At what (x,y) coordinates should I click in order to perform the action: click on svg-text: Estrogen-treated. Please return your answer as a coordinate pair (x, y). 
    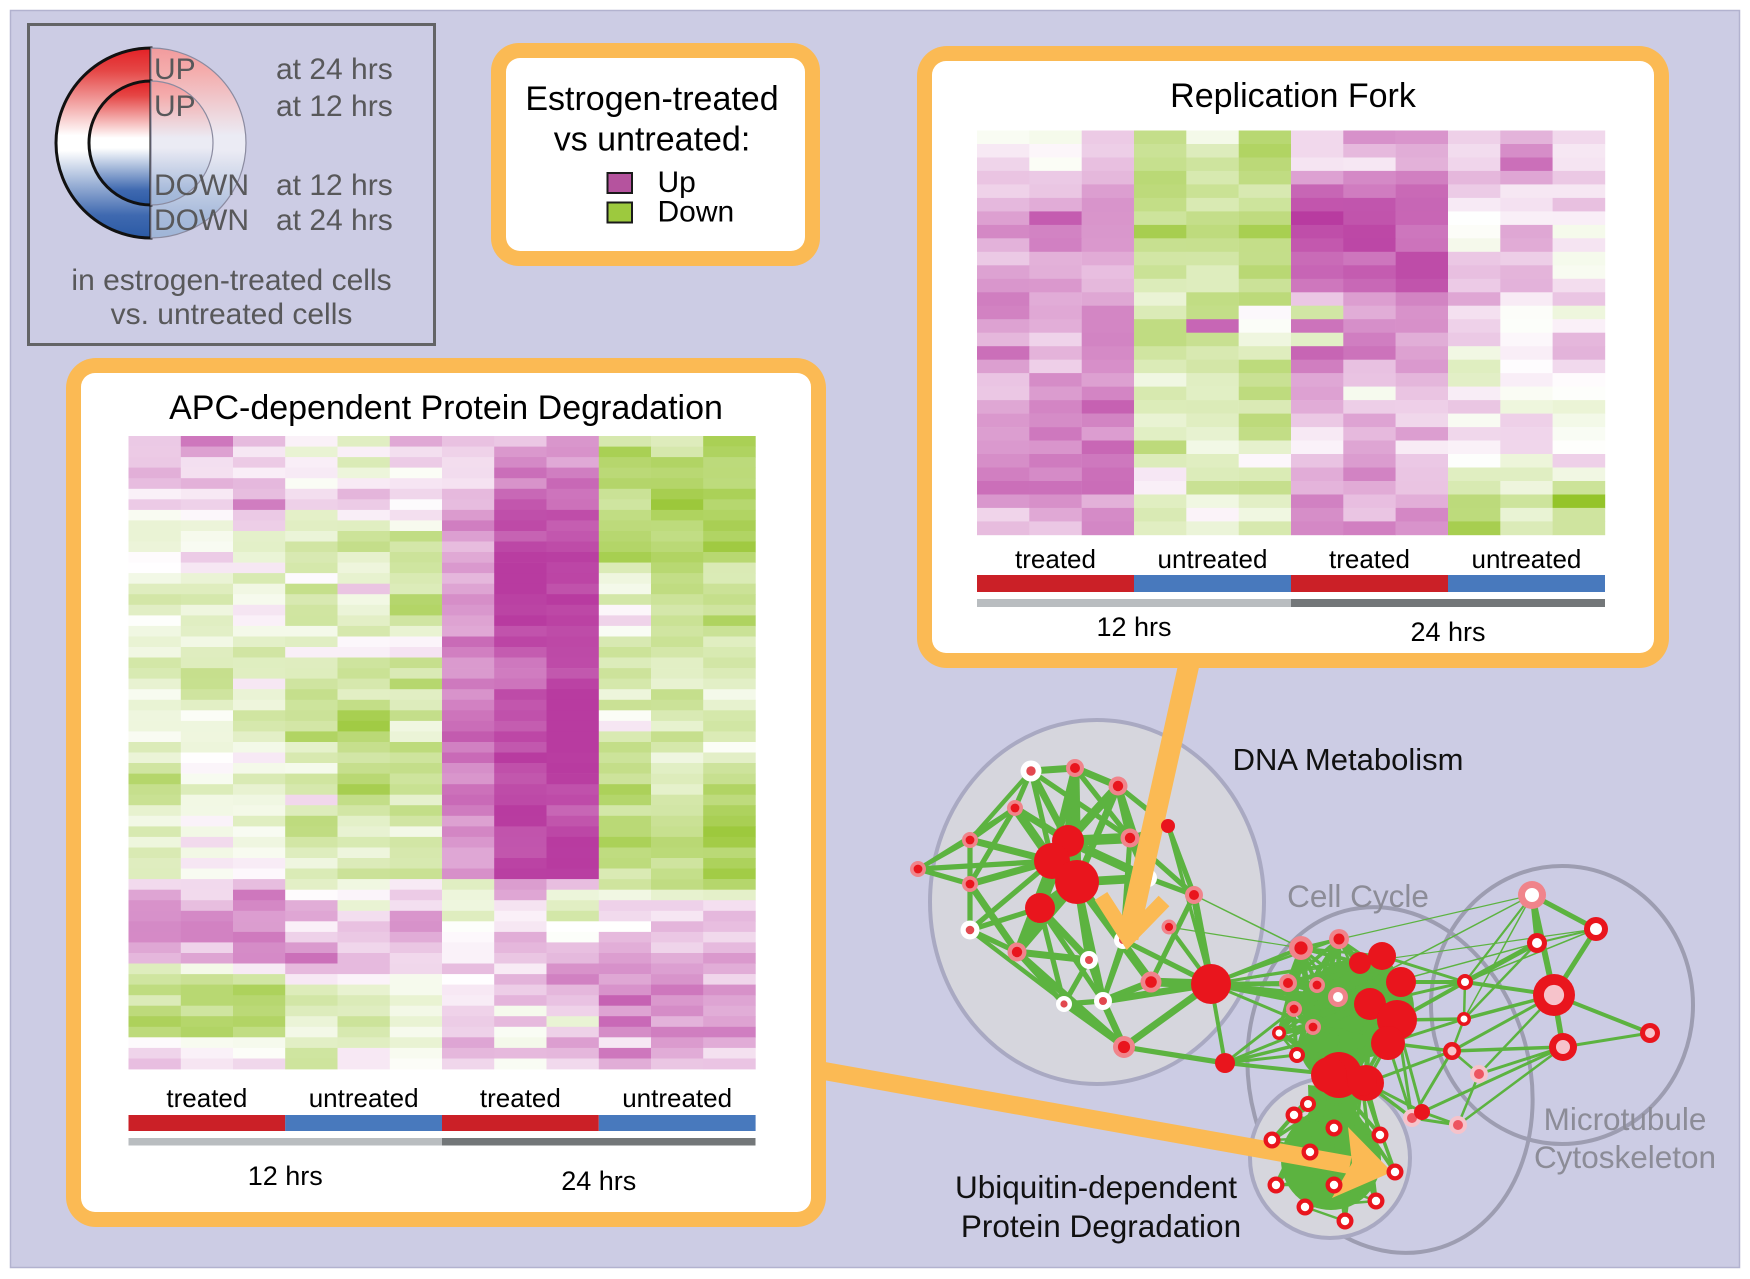
    Looking at the image, I should click on (651, 99).